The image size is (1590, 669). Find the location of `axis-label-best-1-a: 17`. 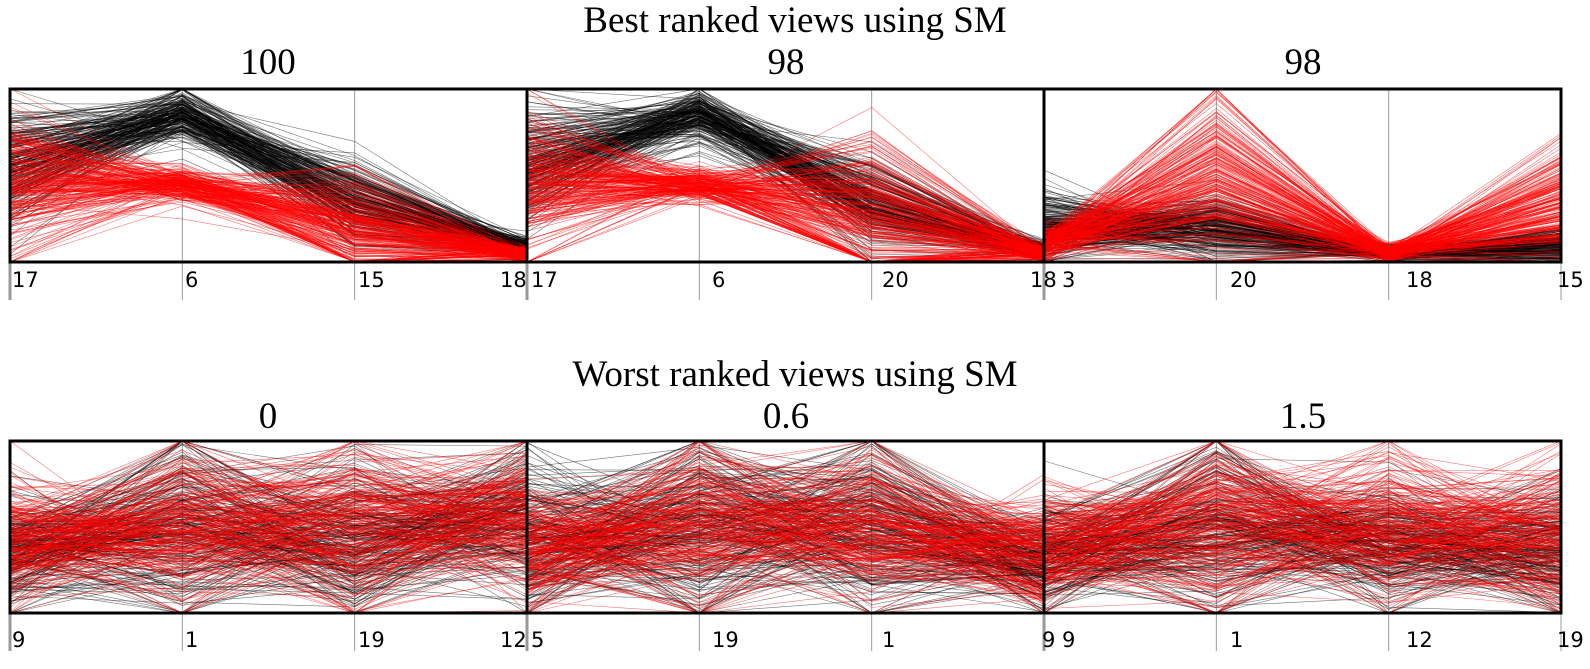

axis-label-best-1-a: 17 is located at coordinates (25, 280).